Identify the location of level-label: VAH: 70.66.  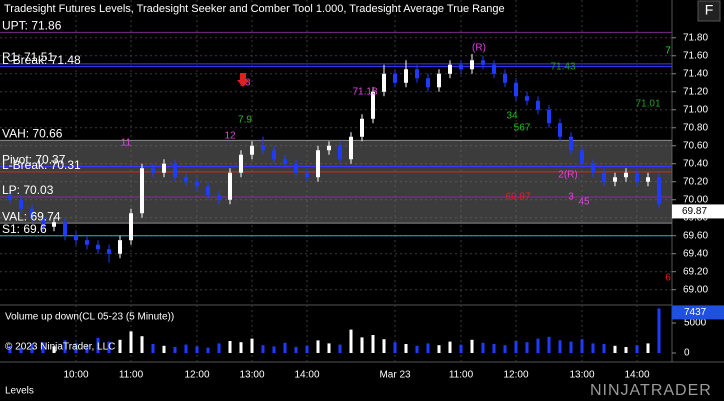
(32, 134).